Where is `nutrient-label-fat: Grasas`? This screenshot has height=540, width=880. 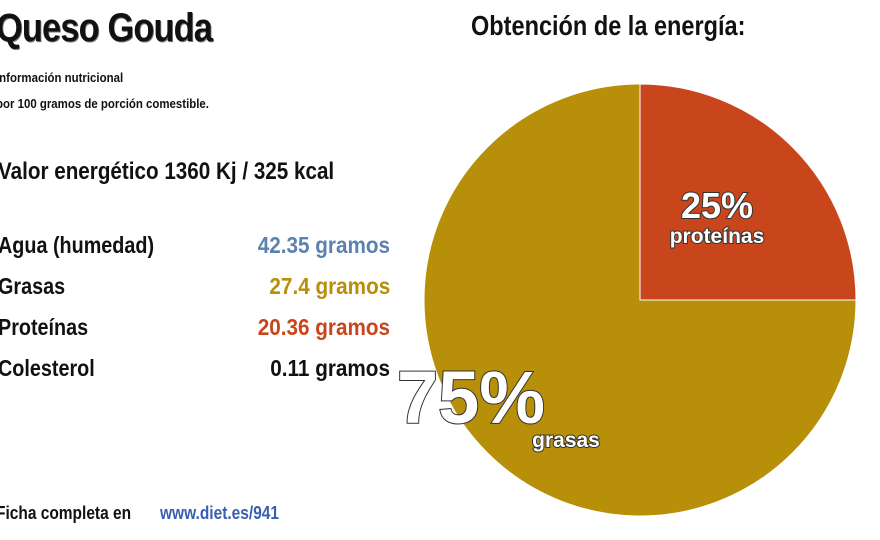
nutrient-label-fat: Grasas is located at coordinates (33, 286).